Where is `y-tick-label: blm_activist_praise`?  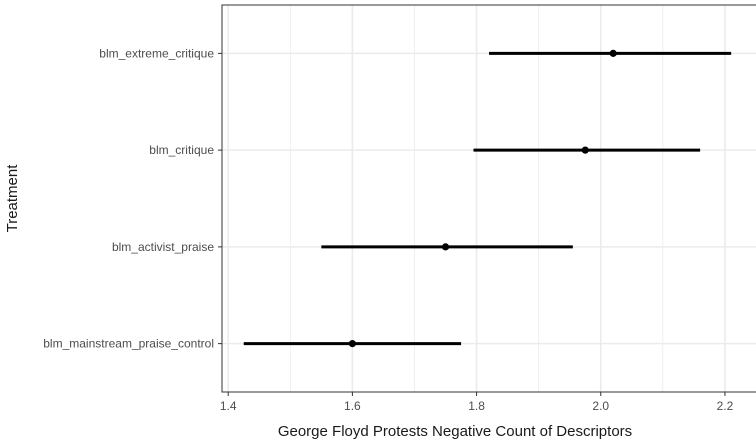
y-tick-label: blm_activist_praise is located at coordinates (163, 247).